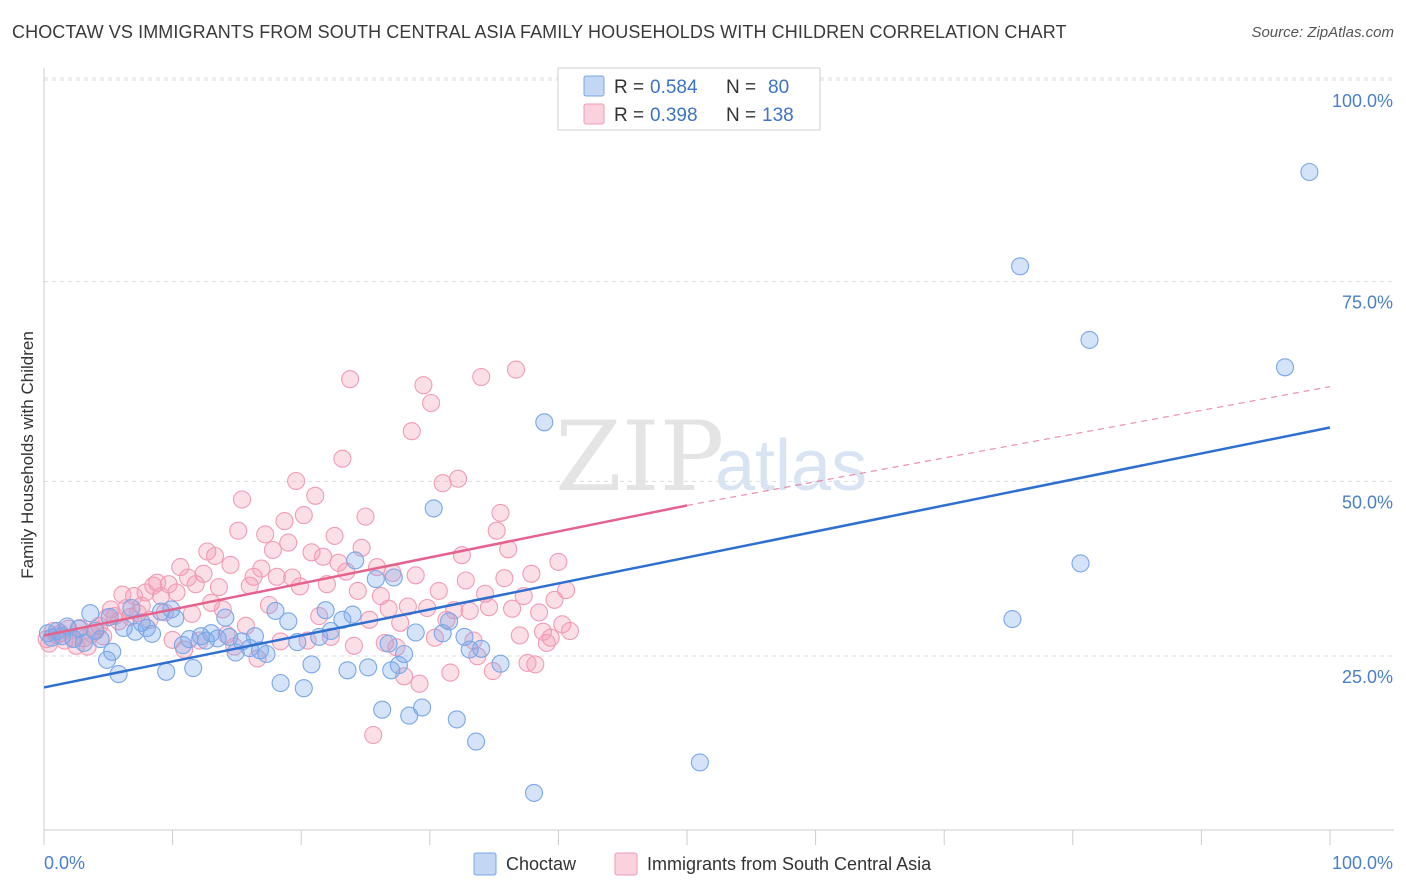 The height and width of the screenshot is (892, 1406). What do you see at coordinates (629, 87) in the screenshot?
I see `legend-r-label-choctaw: R =` at bounding box center [629, 87].